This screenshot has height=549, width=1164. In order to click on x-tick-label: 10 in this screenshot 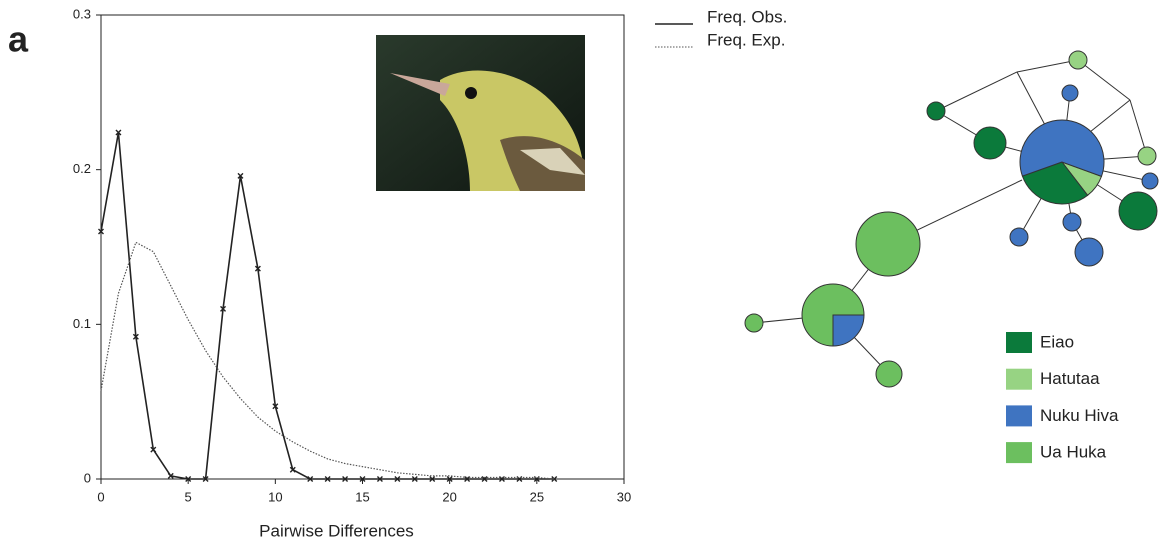, I will do `click(275, 496)`.